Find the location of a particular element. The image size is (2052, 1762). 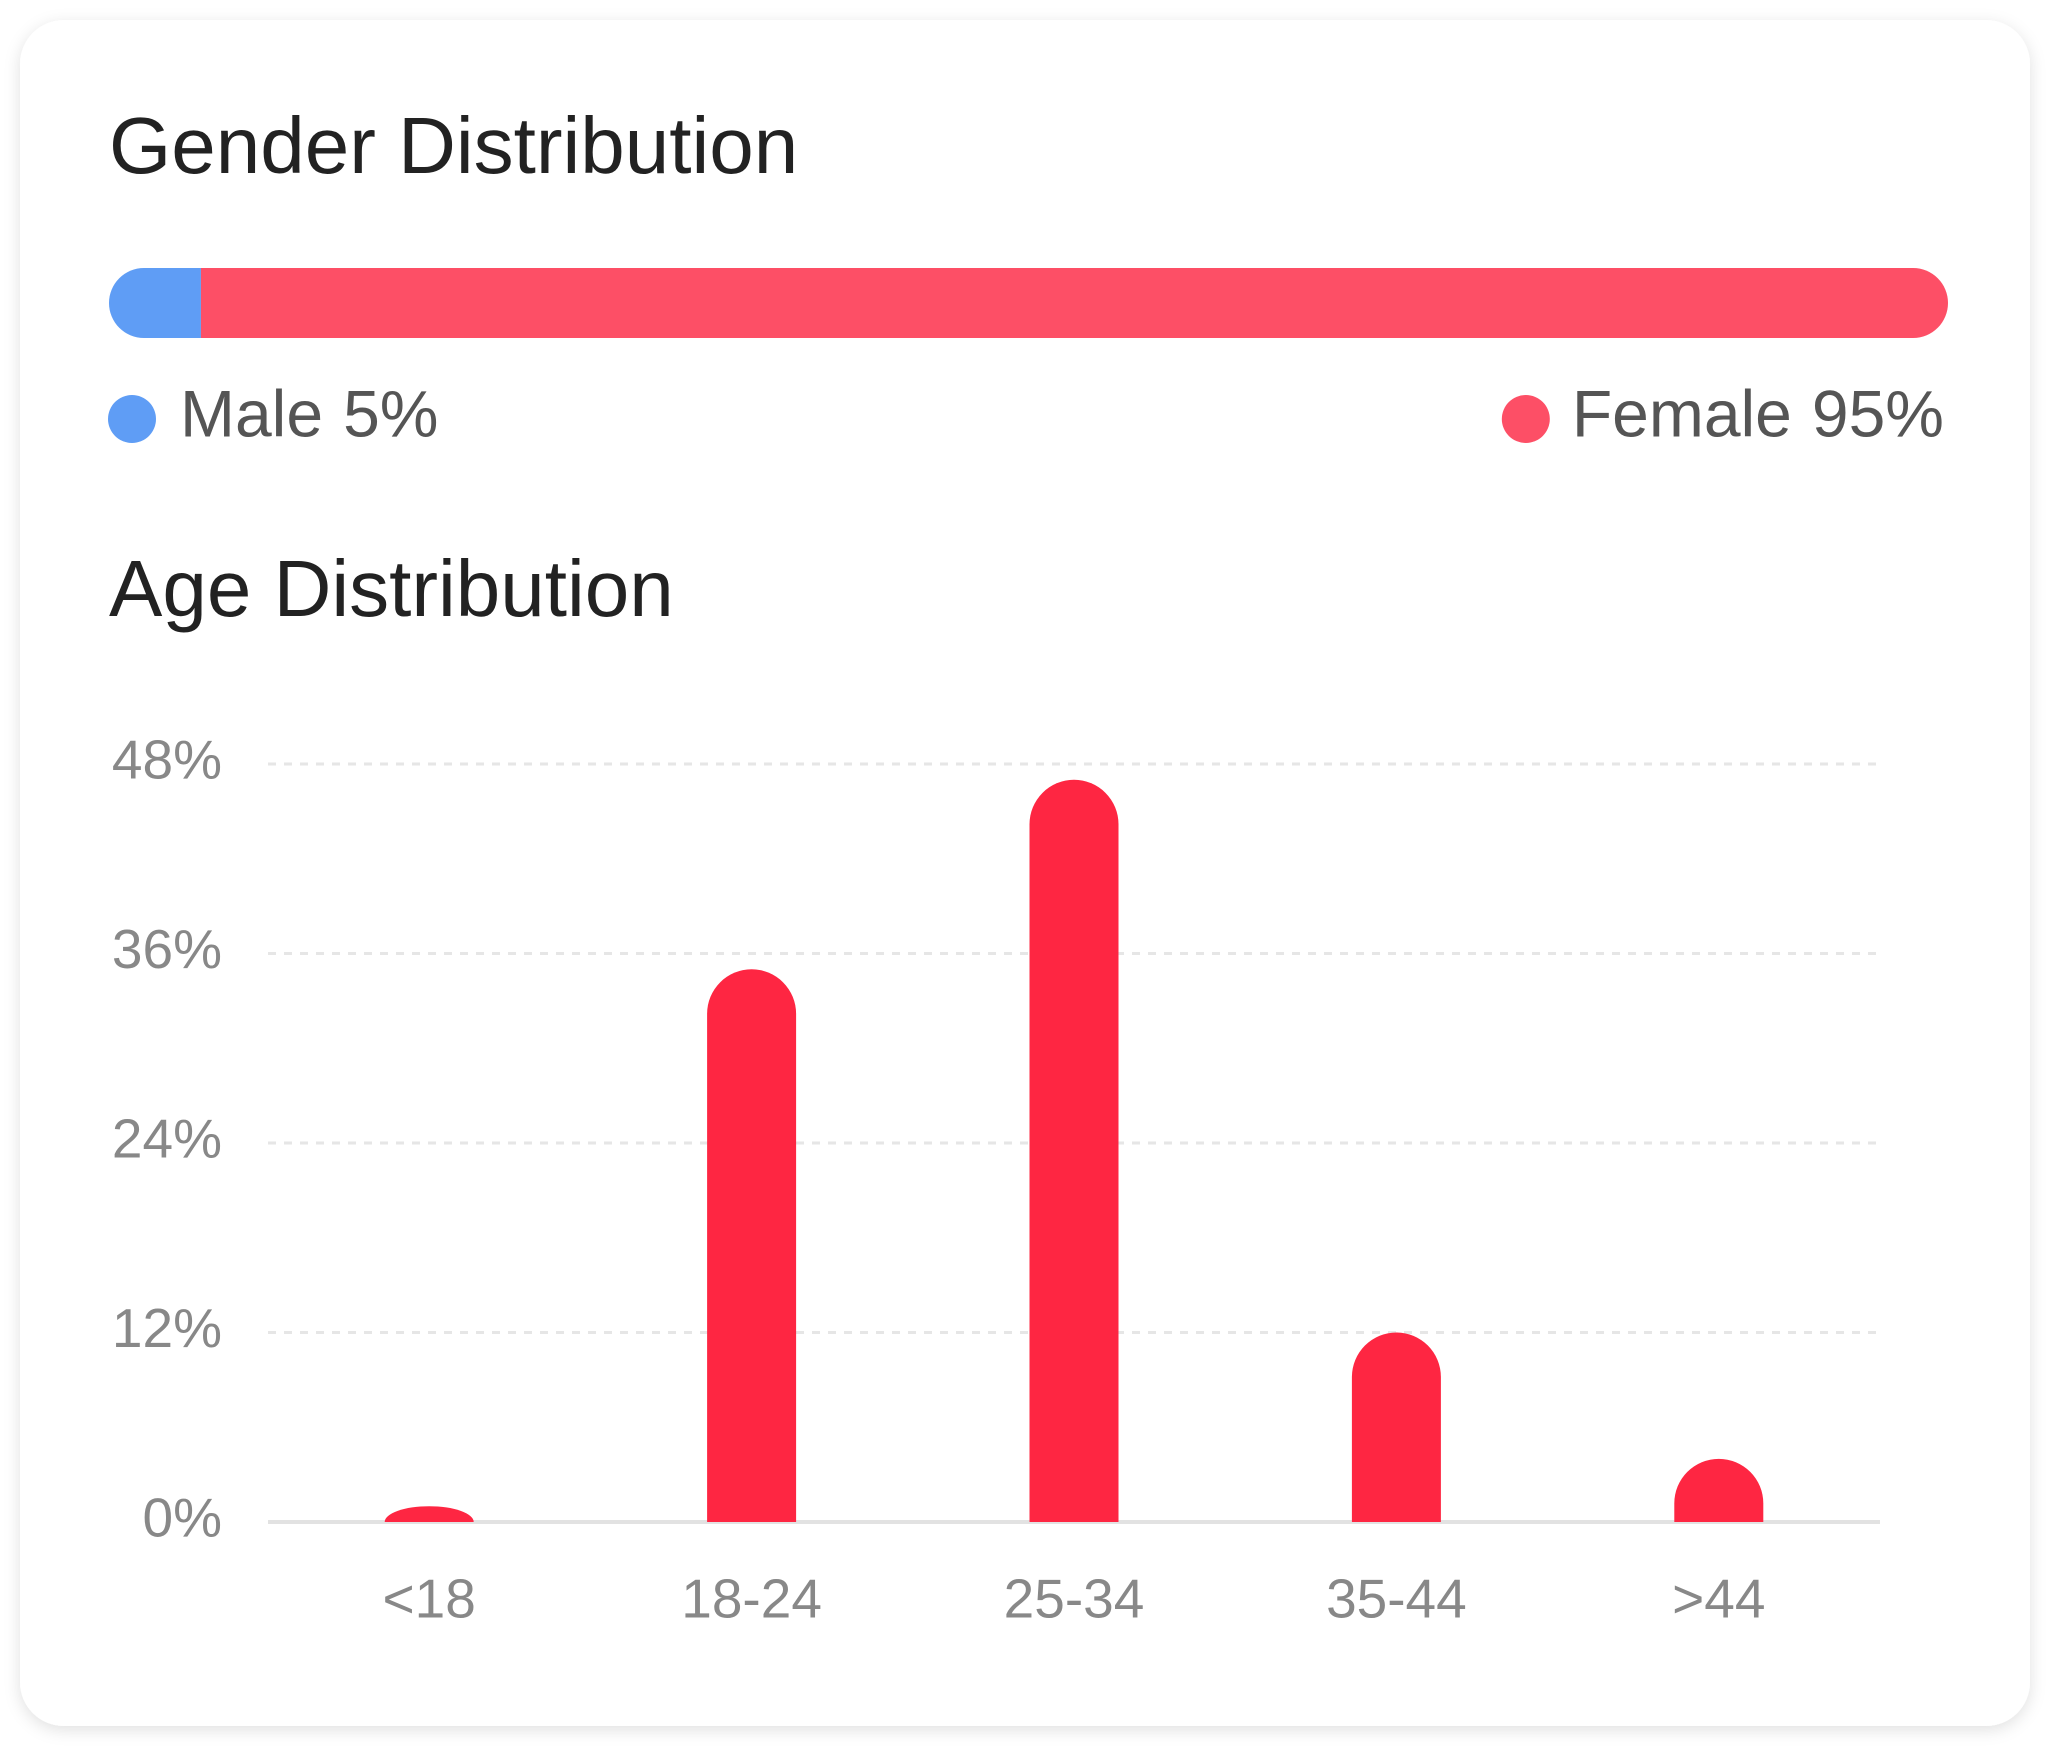

y-tick-label: 48% is located at coordinates (167, 760).